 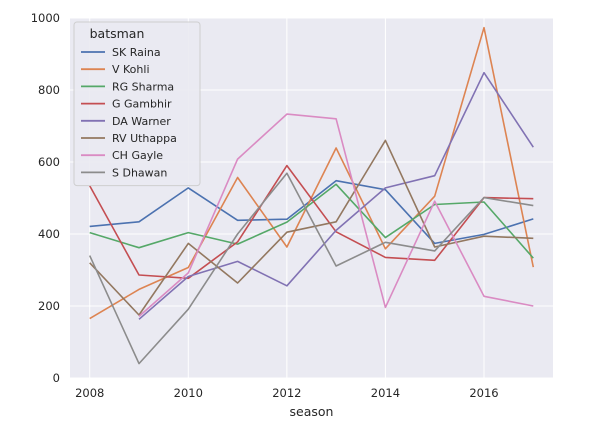 What do you see at coordinates (56, 378) in the screenshot?
I see `y-tick-label: 0` at bounding box center [56, 378].